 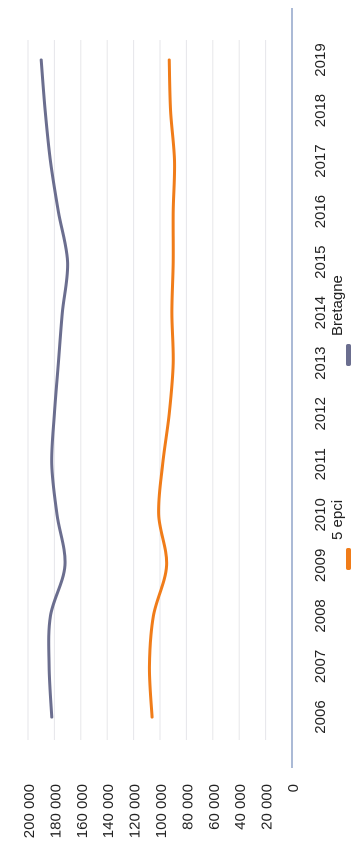 I want to click on y-tick-label: 100 000, so click(x=161, y=811).